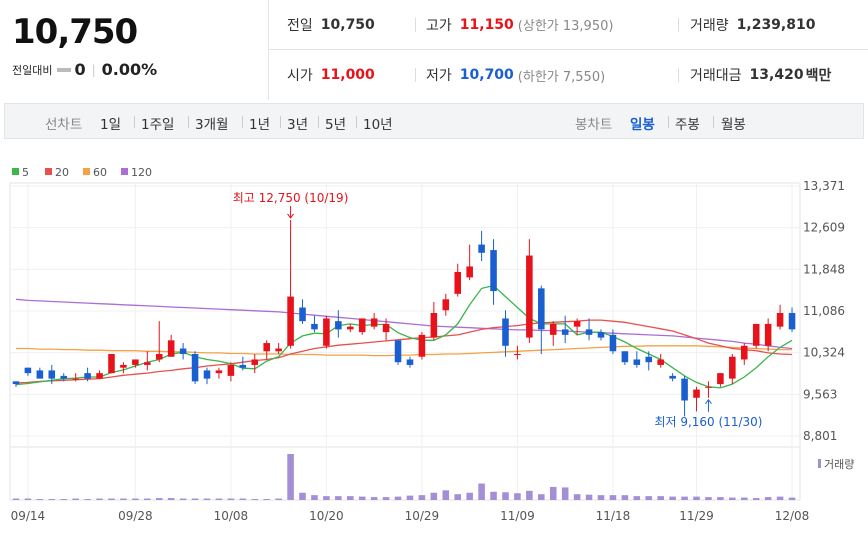 The width and height of the screenshot is (868, 540). Describe the element at coordinates (64, 125) in the screenshot. I see `line-chart-label: 선차트` at that location.